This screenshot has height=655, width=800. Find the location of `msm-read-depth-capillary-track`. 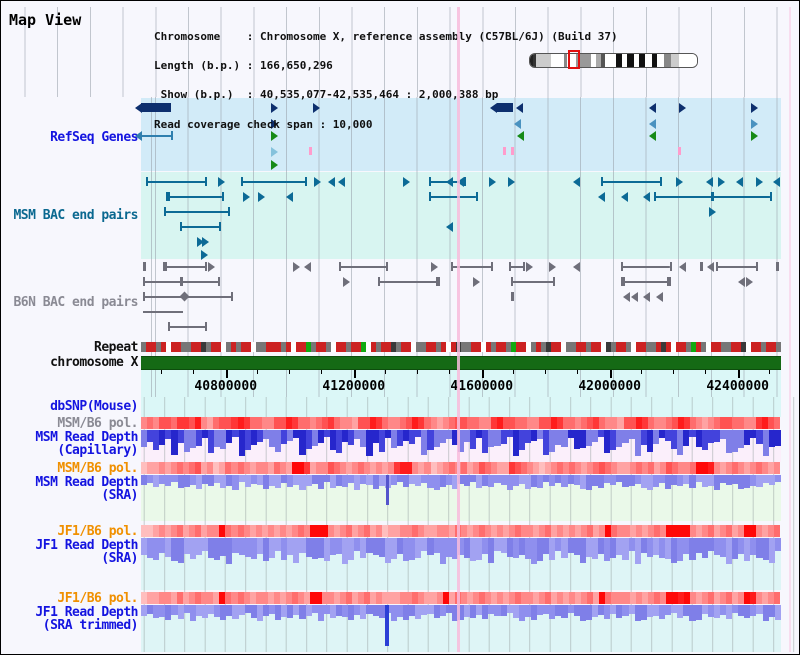

msm-read-depth-capillary-track is located at coordinates (461, 446).